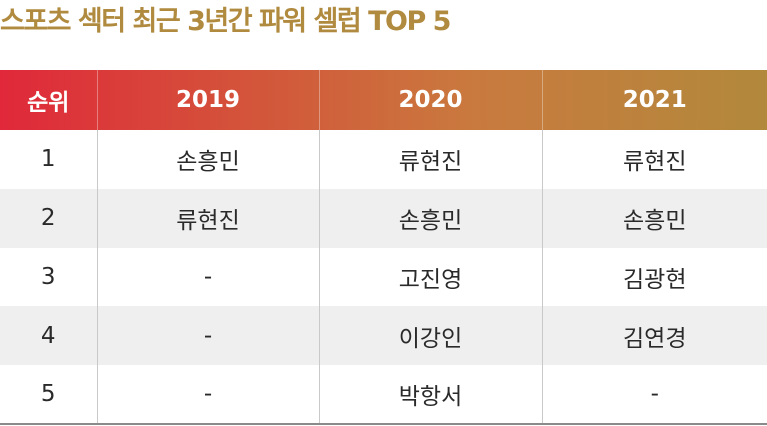  I want to click on rank-cell: 1, so click(48, 159).